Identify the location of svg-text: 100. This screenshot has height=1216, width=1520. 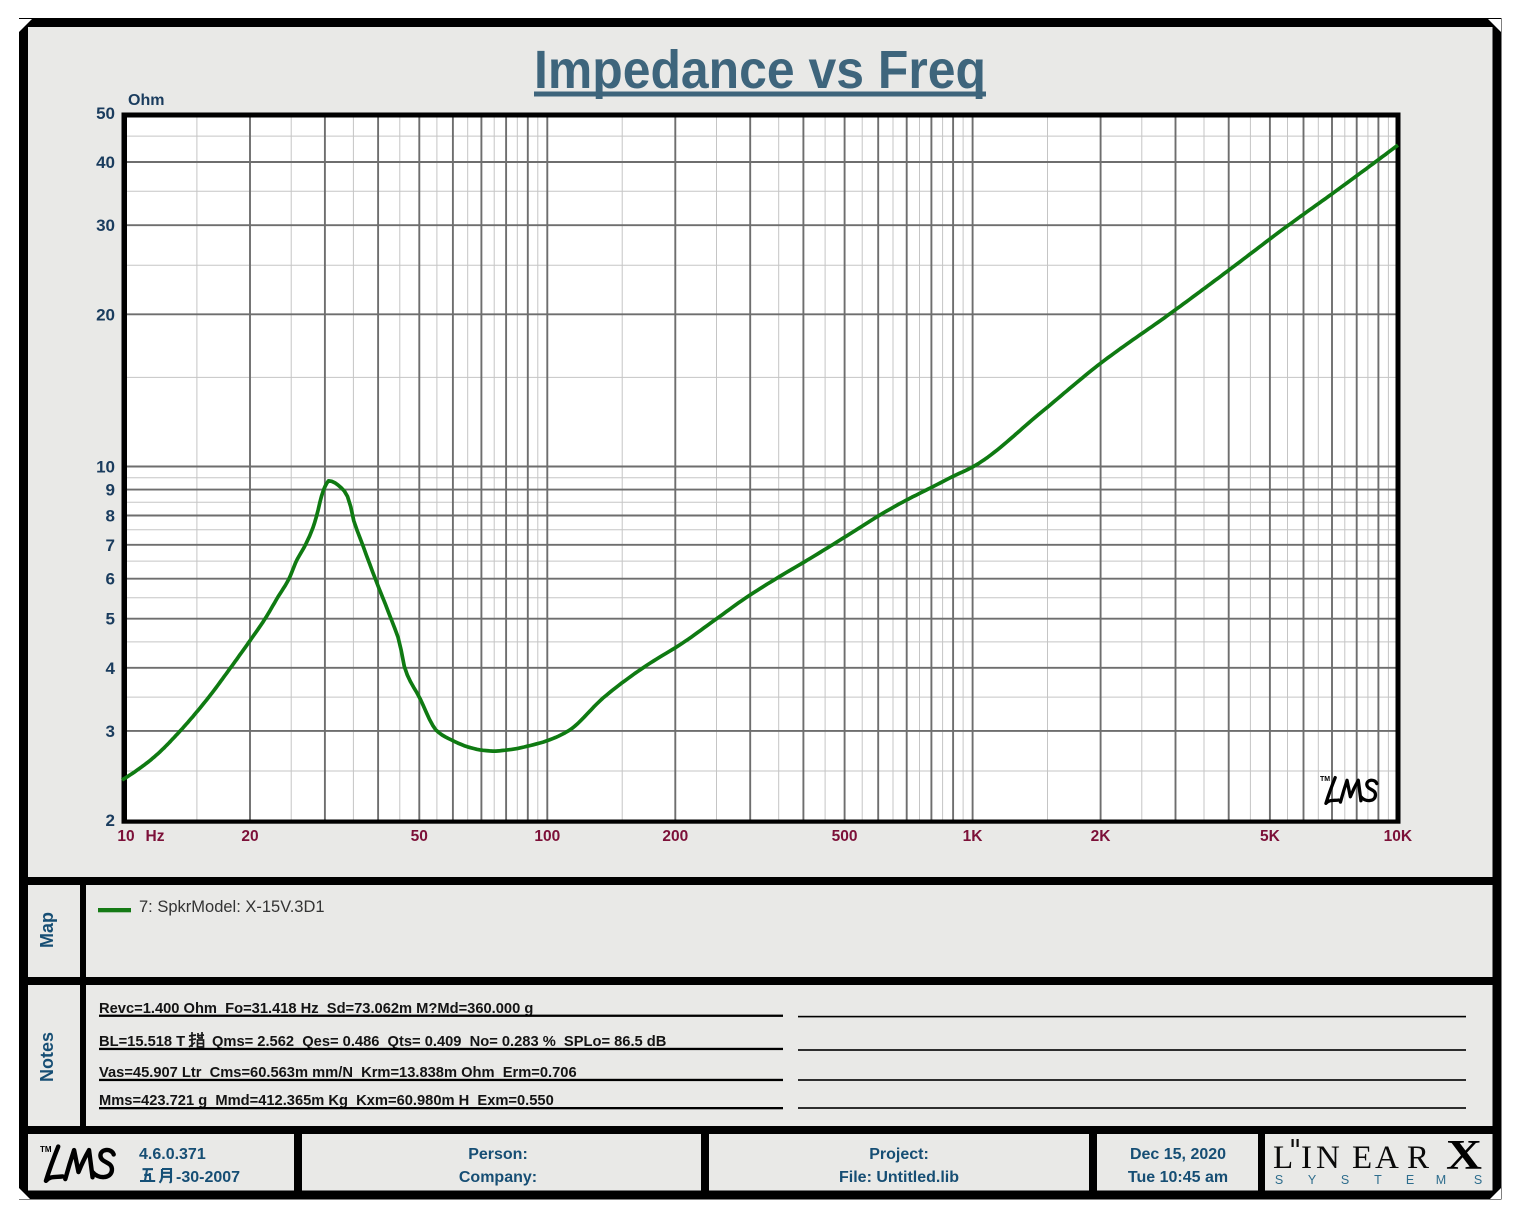
(547, 836).